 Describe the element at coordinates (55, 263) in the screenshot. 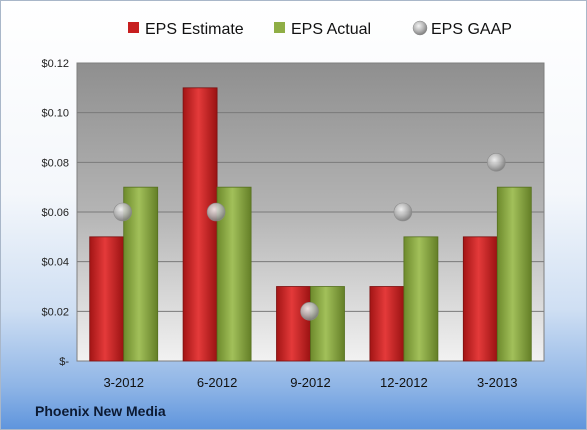

I see `y-tick-label: $0.04` at that location.